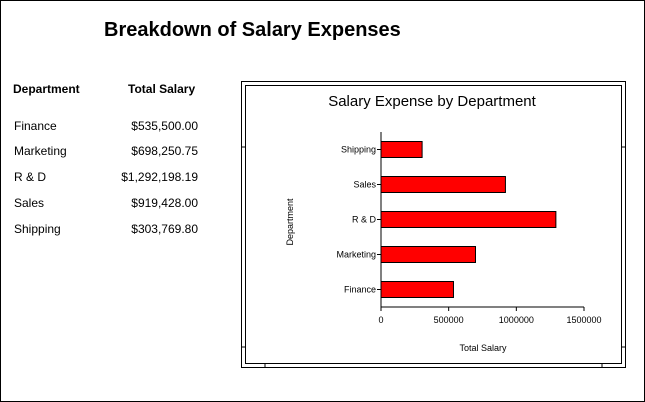  Describe the element at coordinates (401, 149) in the screenshot. I see `bar-shipping` at that location.